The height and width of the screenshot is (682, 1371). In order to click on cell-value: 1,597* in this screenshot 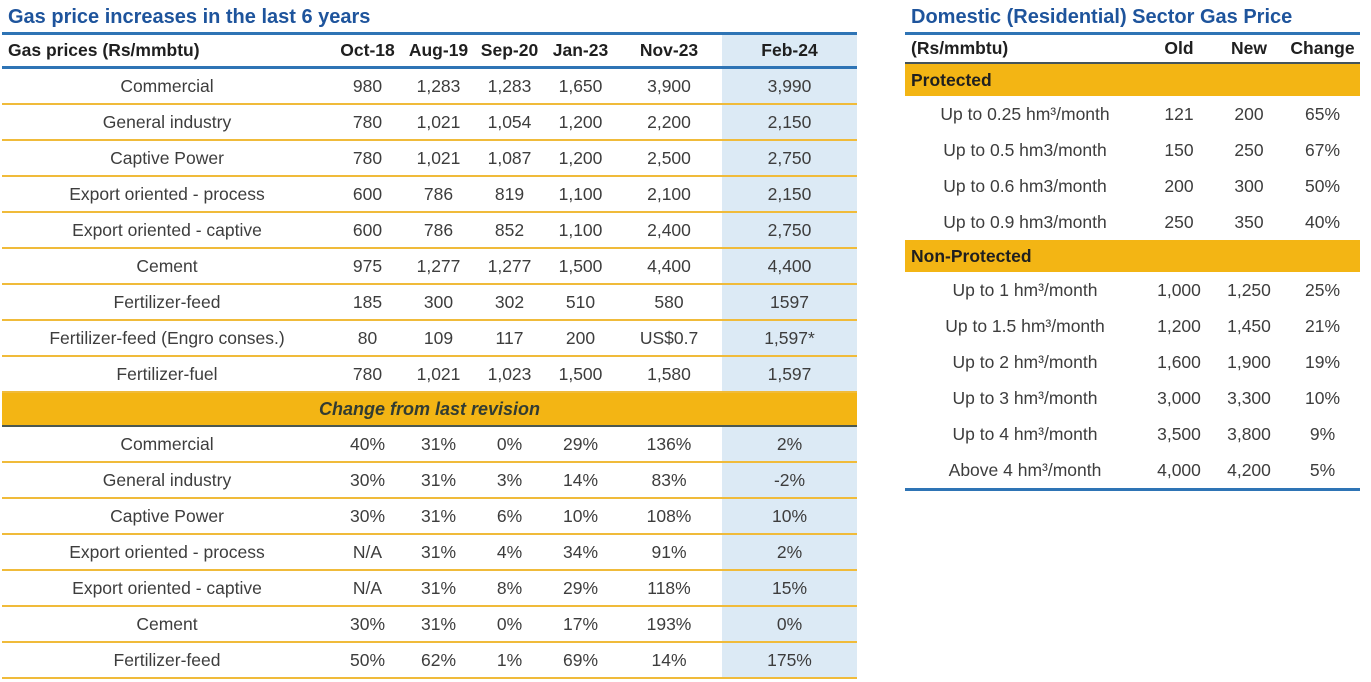, I will do `click(789, 338)`.